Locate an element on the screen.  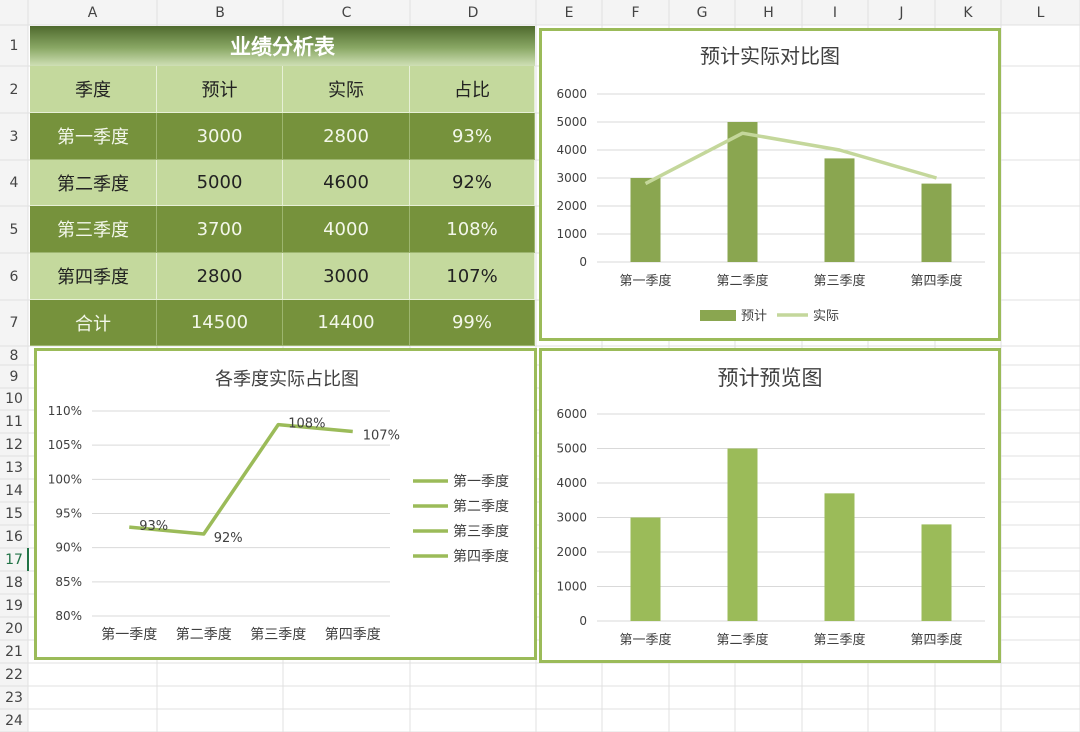
y-tick-label: 0 is located at coordinates (583, 262).